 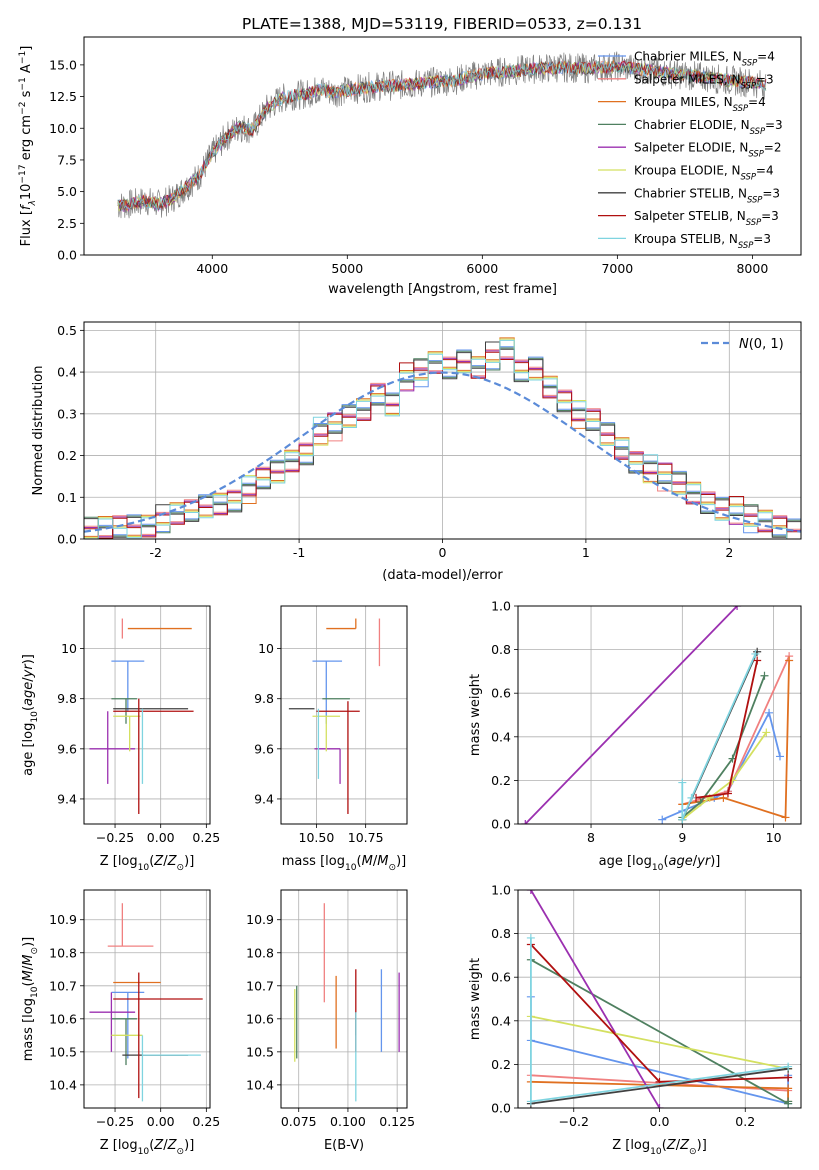 What do you see at coordinates (260, 1051) in the screenshot?
I see `mass-vs-ebv-ytick-label: 10.5` at bounding box center [260, 1051].